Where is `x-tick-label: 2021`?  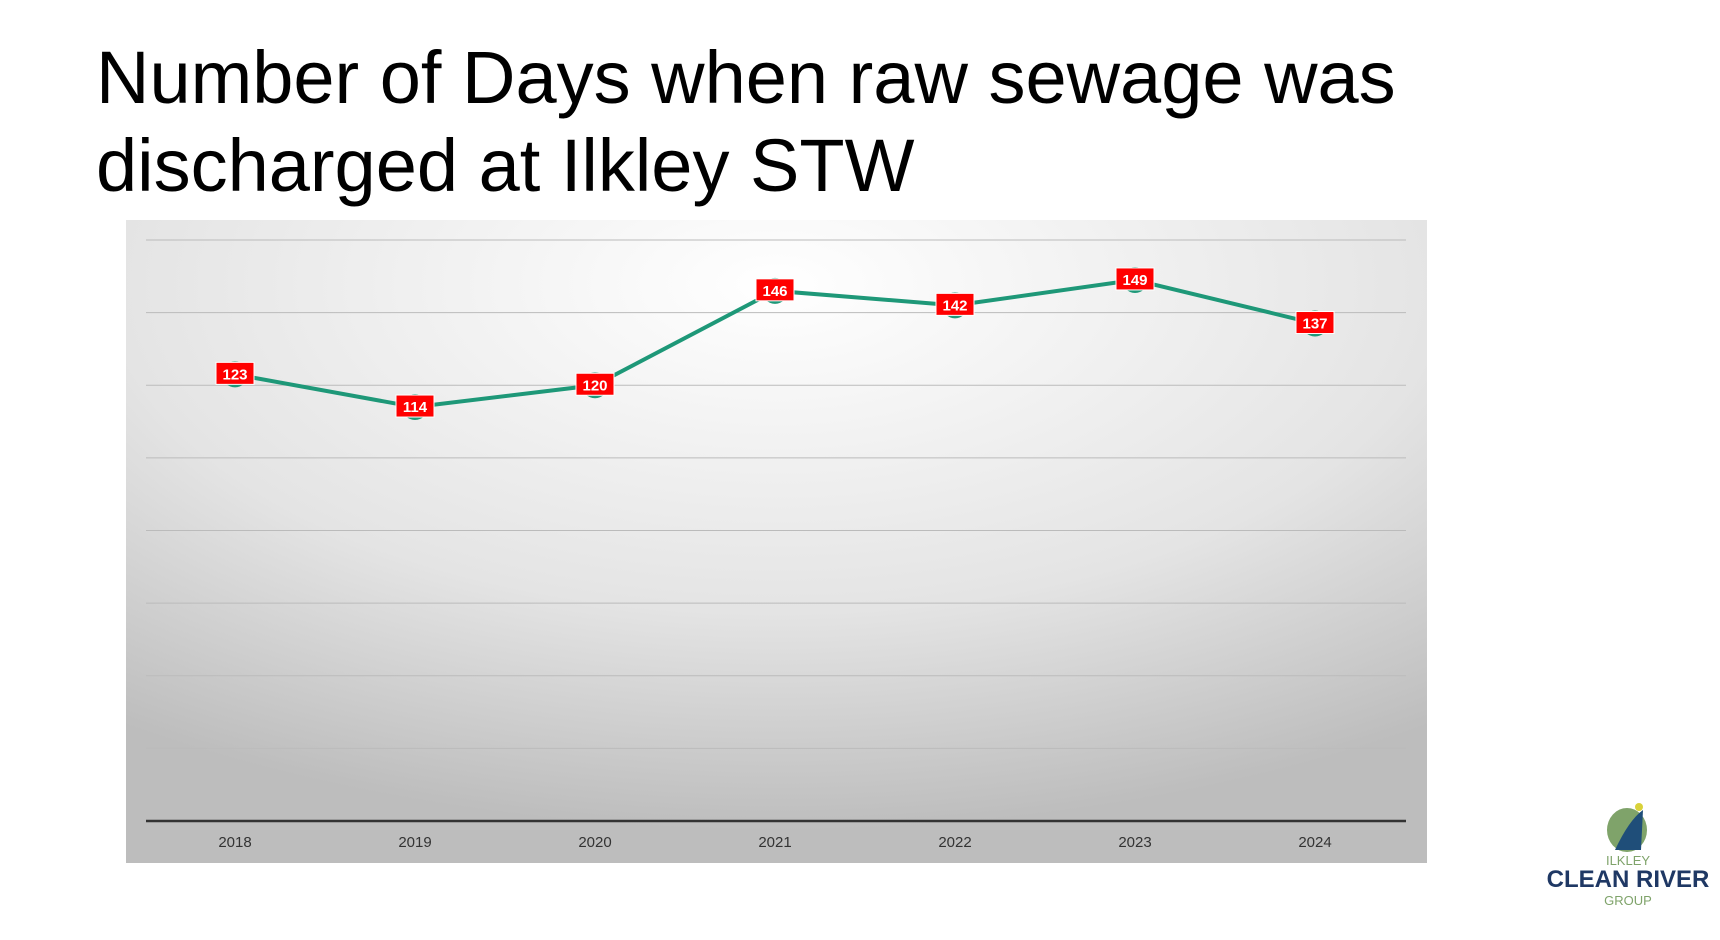 x-tick-label: 2021 is located at coordinates (774, 842).